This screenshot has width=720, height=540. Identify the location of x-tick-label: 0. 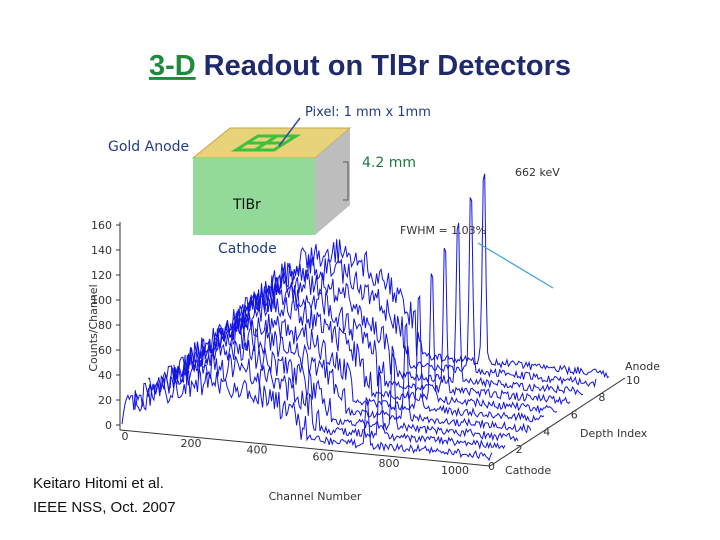
(125, 436).